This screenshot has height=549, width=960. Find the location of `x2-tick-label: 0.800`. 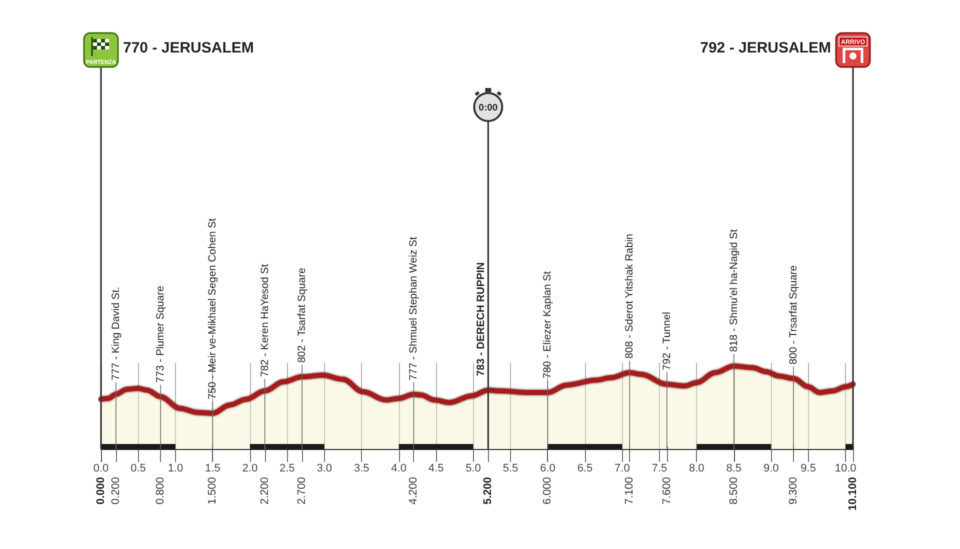

x2-tick-label: 0.800 is located at coordinates (160, 491).